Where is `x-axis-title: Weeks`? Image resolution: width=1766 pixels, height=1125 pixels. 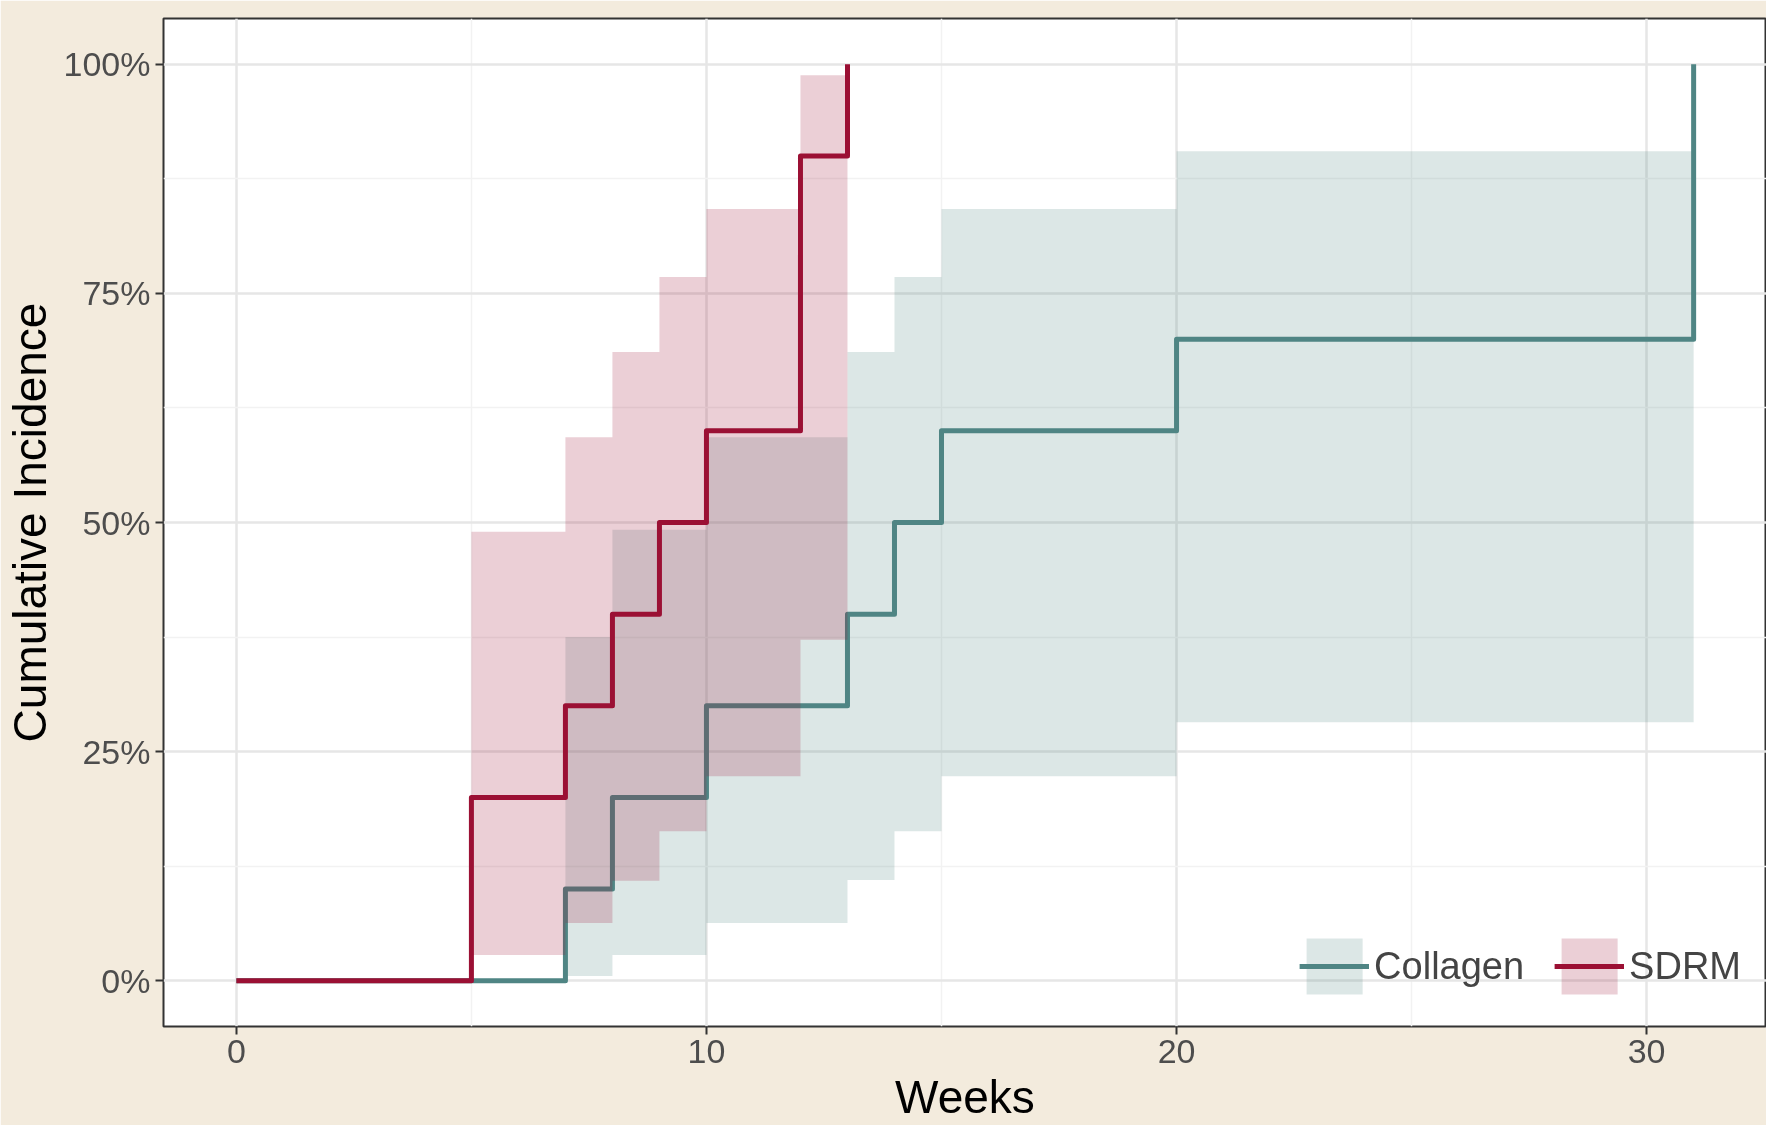 x-axis-title: Weeks is located at coordinates (965, 1096).